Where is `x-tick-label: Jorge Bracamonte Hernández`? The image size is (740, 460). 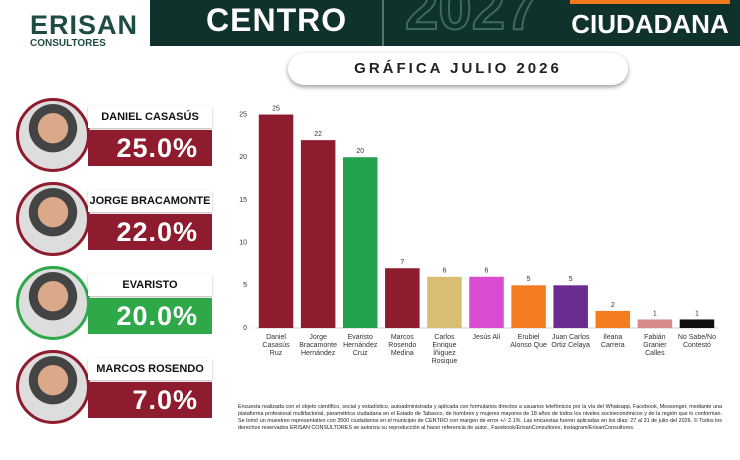 x-tick-label: Jorge Bracamonte Hernández is located at coordinates (318, 345).